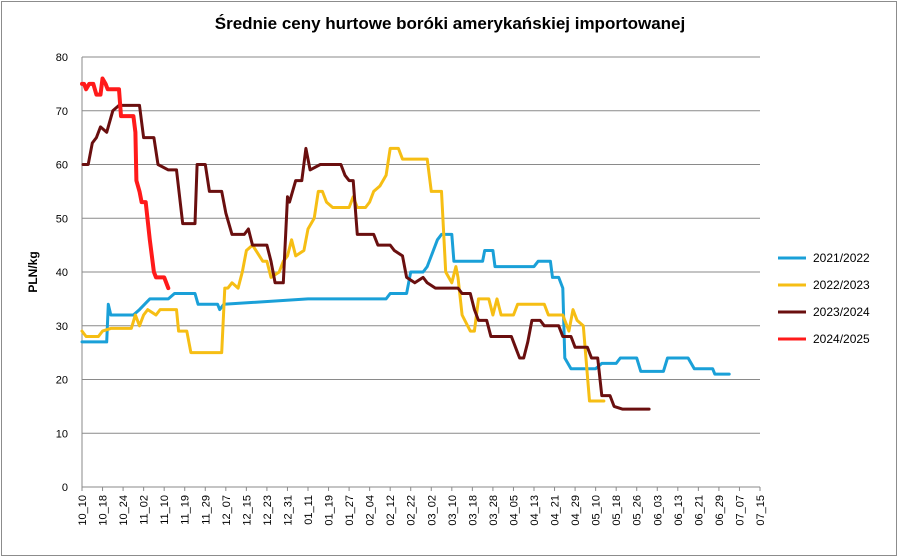 The width and height of the screenshot is (900, 559). I want to click on x-tick-label: 12_15, so click(247, 510).